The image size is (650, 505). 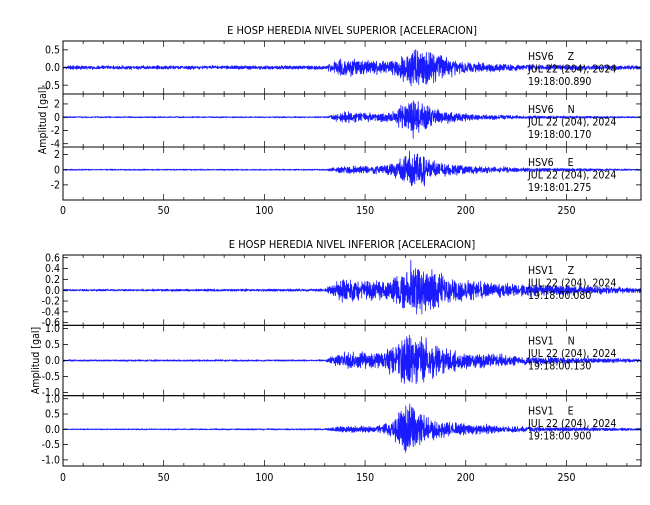 What do you see at coordinates (51, 312) in the screenshot?
I see `y-tick-label: -0.4` at bounding box center [51, 312].